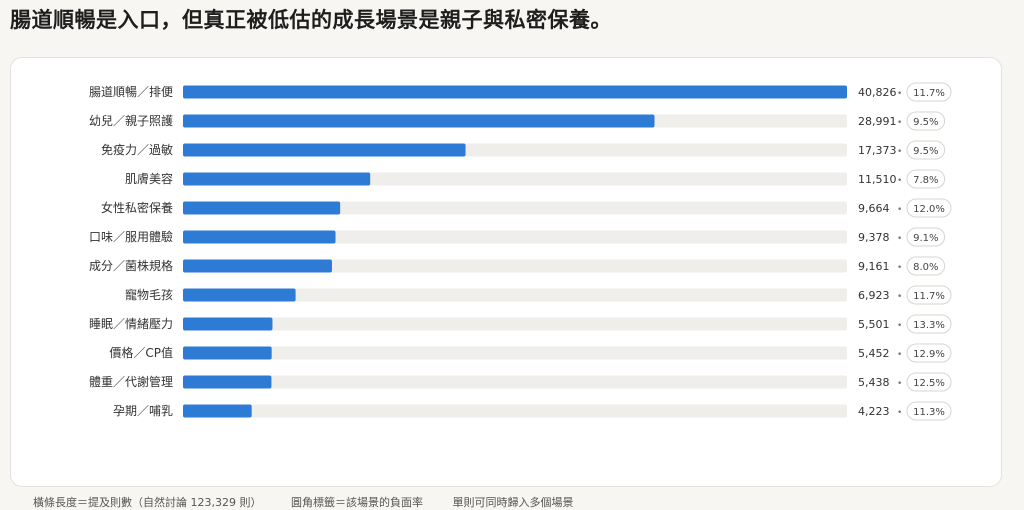 The image size is (1024, 510). I want to click on value-label: 9,161, so click(874, 266).